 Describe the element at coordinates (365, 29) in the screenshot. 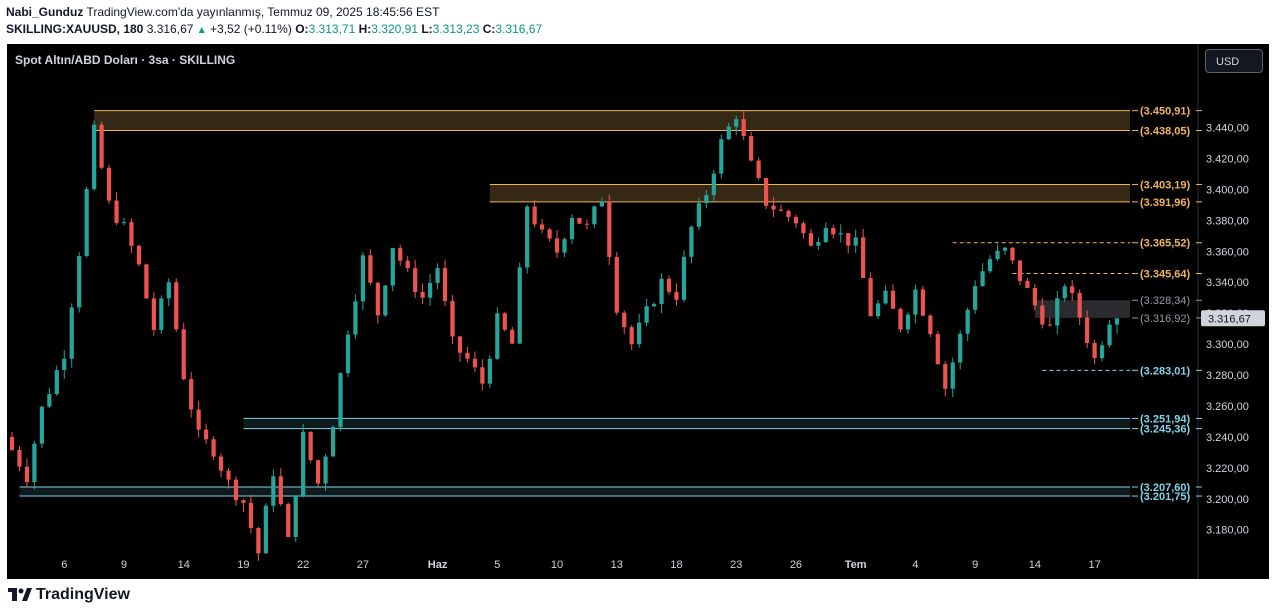

I see `high-label: H:` at that location.